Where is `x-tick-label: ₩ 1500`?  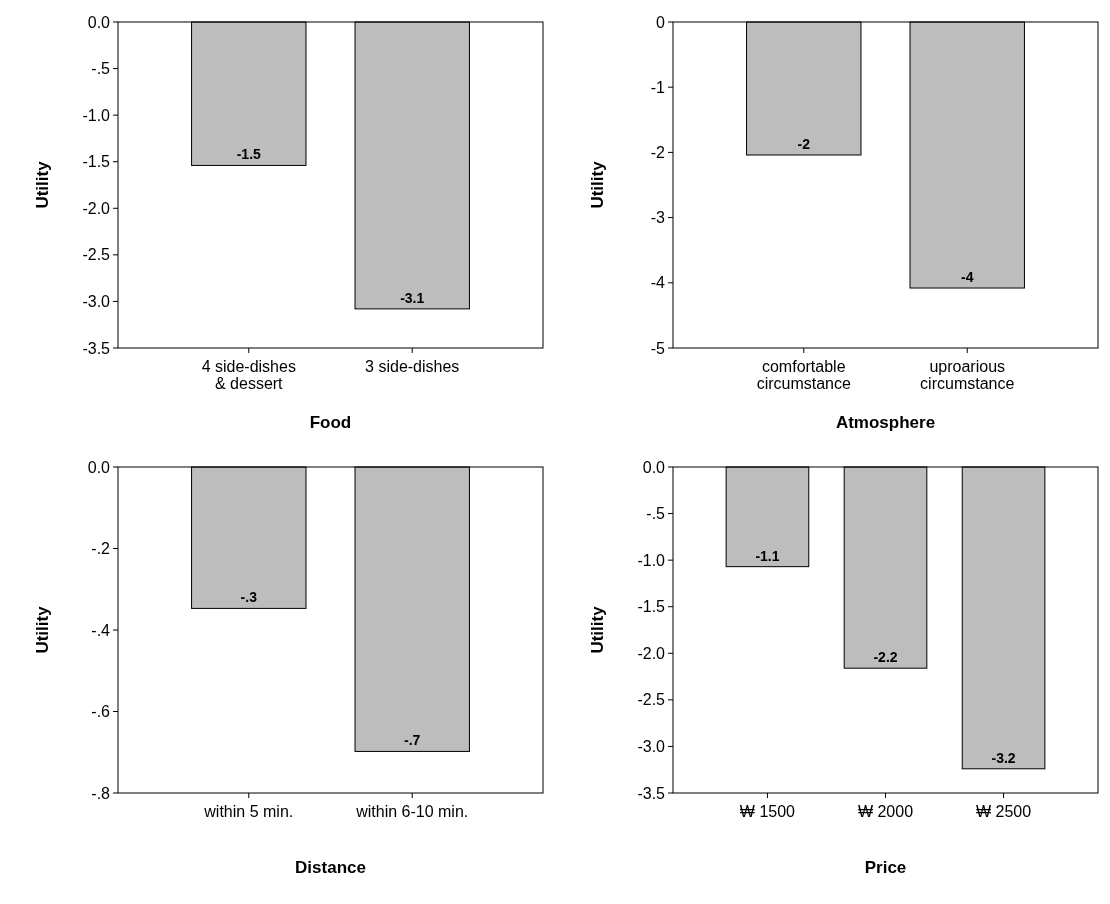 x-tick-label: ₩ 1500 is located at coordinates (767, 811).